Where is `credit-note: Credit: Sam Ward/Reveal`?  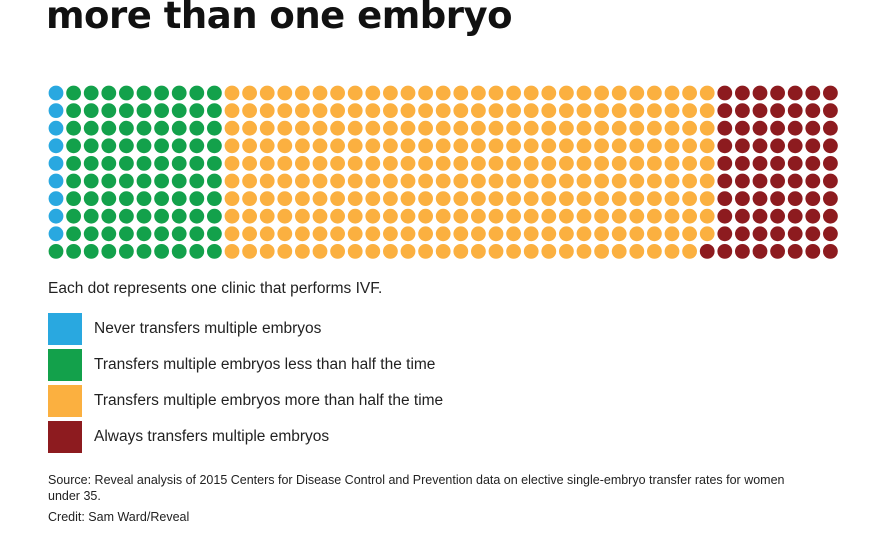
credit-note: Credit: Sam Ward/Reveal is located at coordinates (119, 517).